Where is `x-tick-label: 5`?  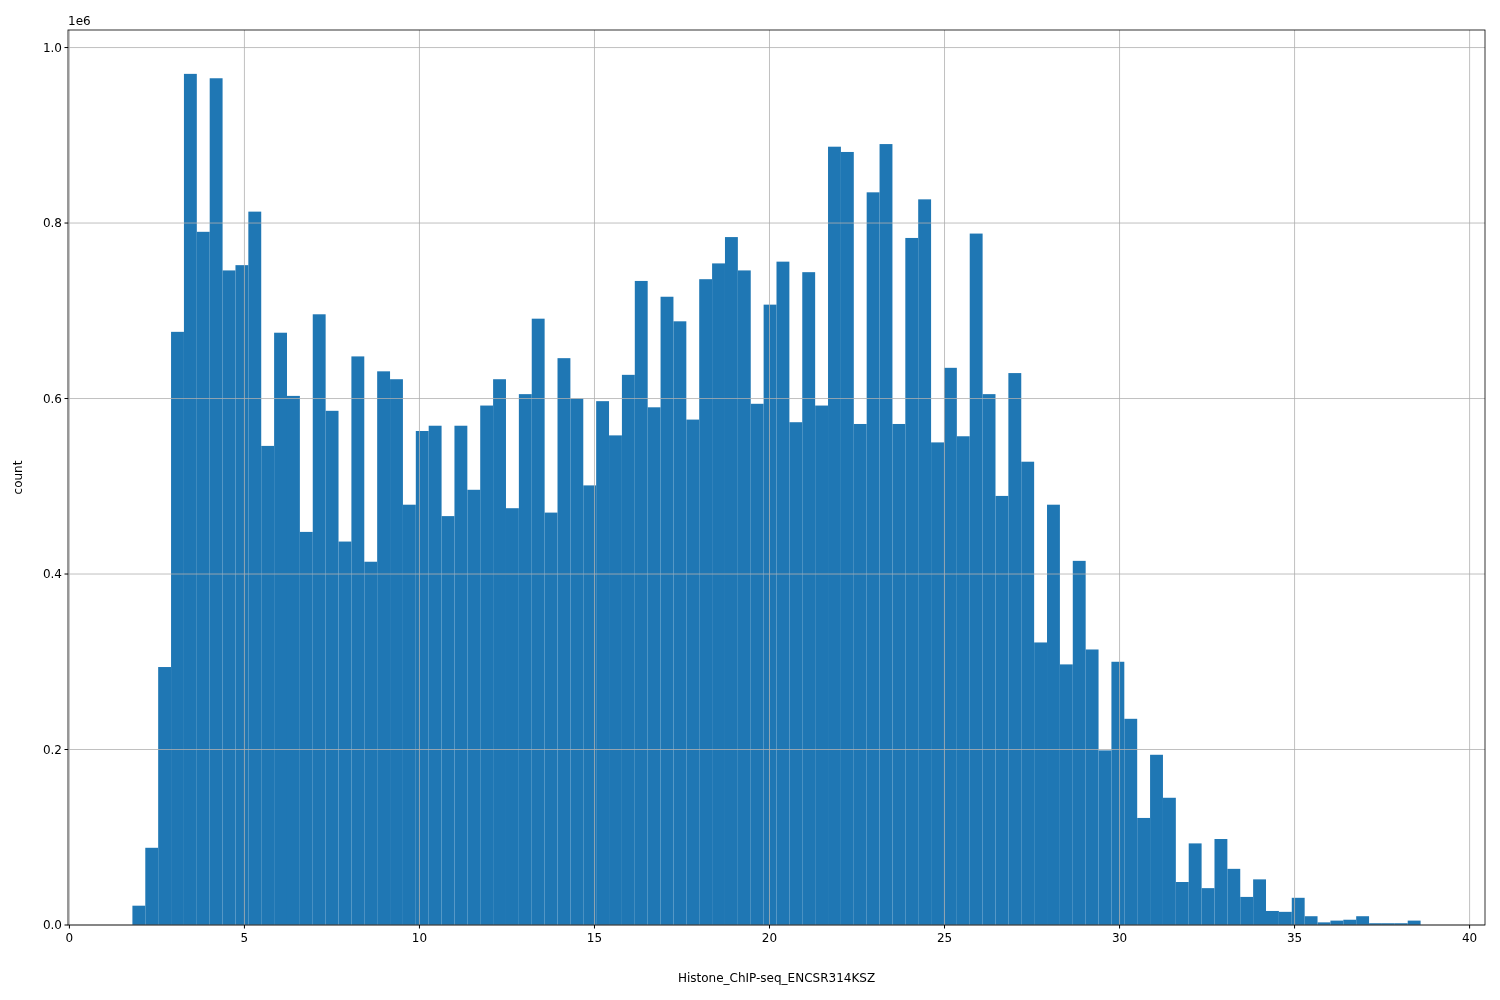 x-tick-label: 5 is located at coordinates (244, 938).